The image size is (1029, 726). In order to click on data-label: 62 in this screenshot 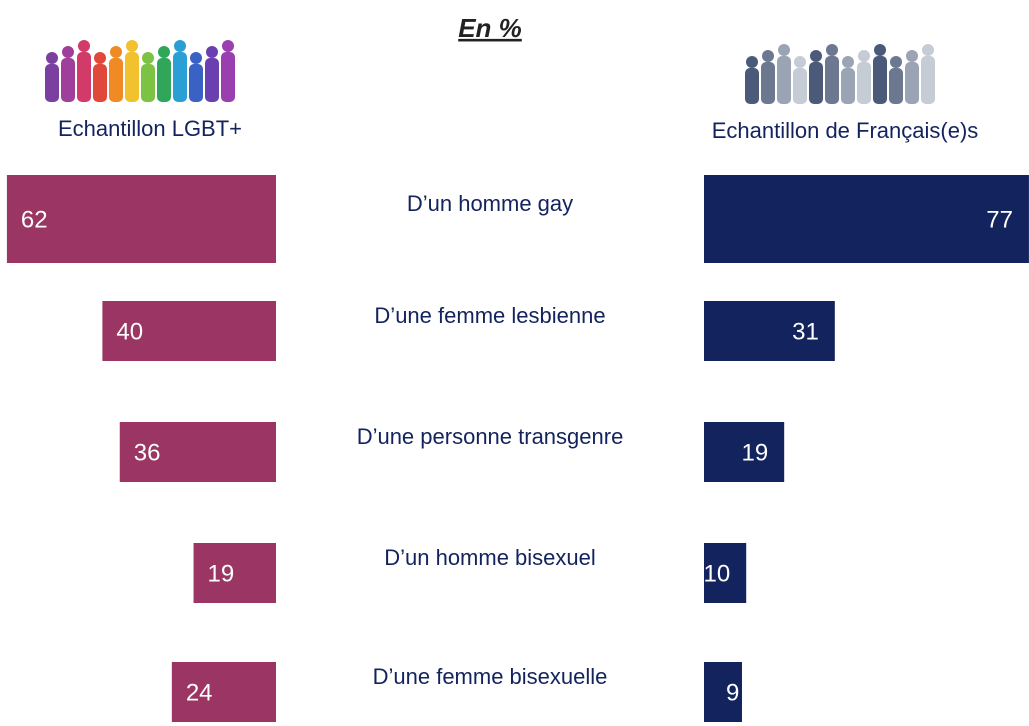, I will do `click(34, 219)`.